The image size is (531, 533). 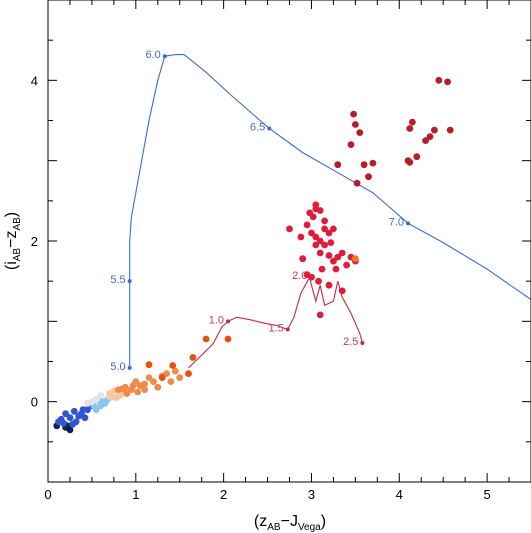 What do you see at coordinates (117, 367) in the screenshot?
I see `track-marker-label: 5.0` at bounding box center [117, 367].